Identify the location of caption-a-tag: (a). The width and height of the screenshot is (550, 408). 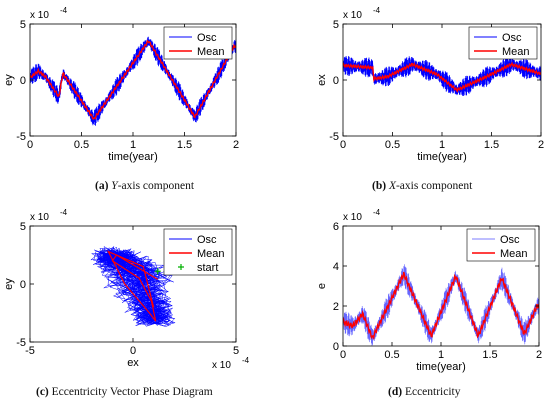
(102, 186).